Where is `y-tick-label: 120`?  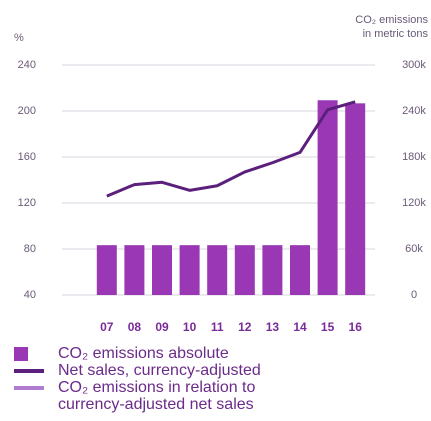 y-tick-label: 120 is located at coordinates (27, 203).